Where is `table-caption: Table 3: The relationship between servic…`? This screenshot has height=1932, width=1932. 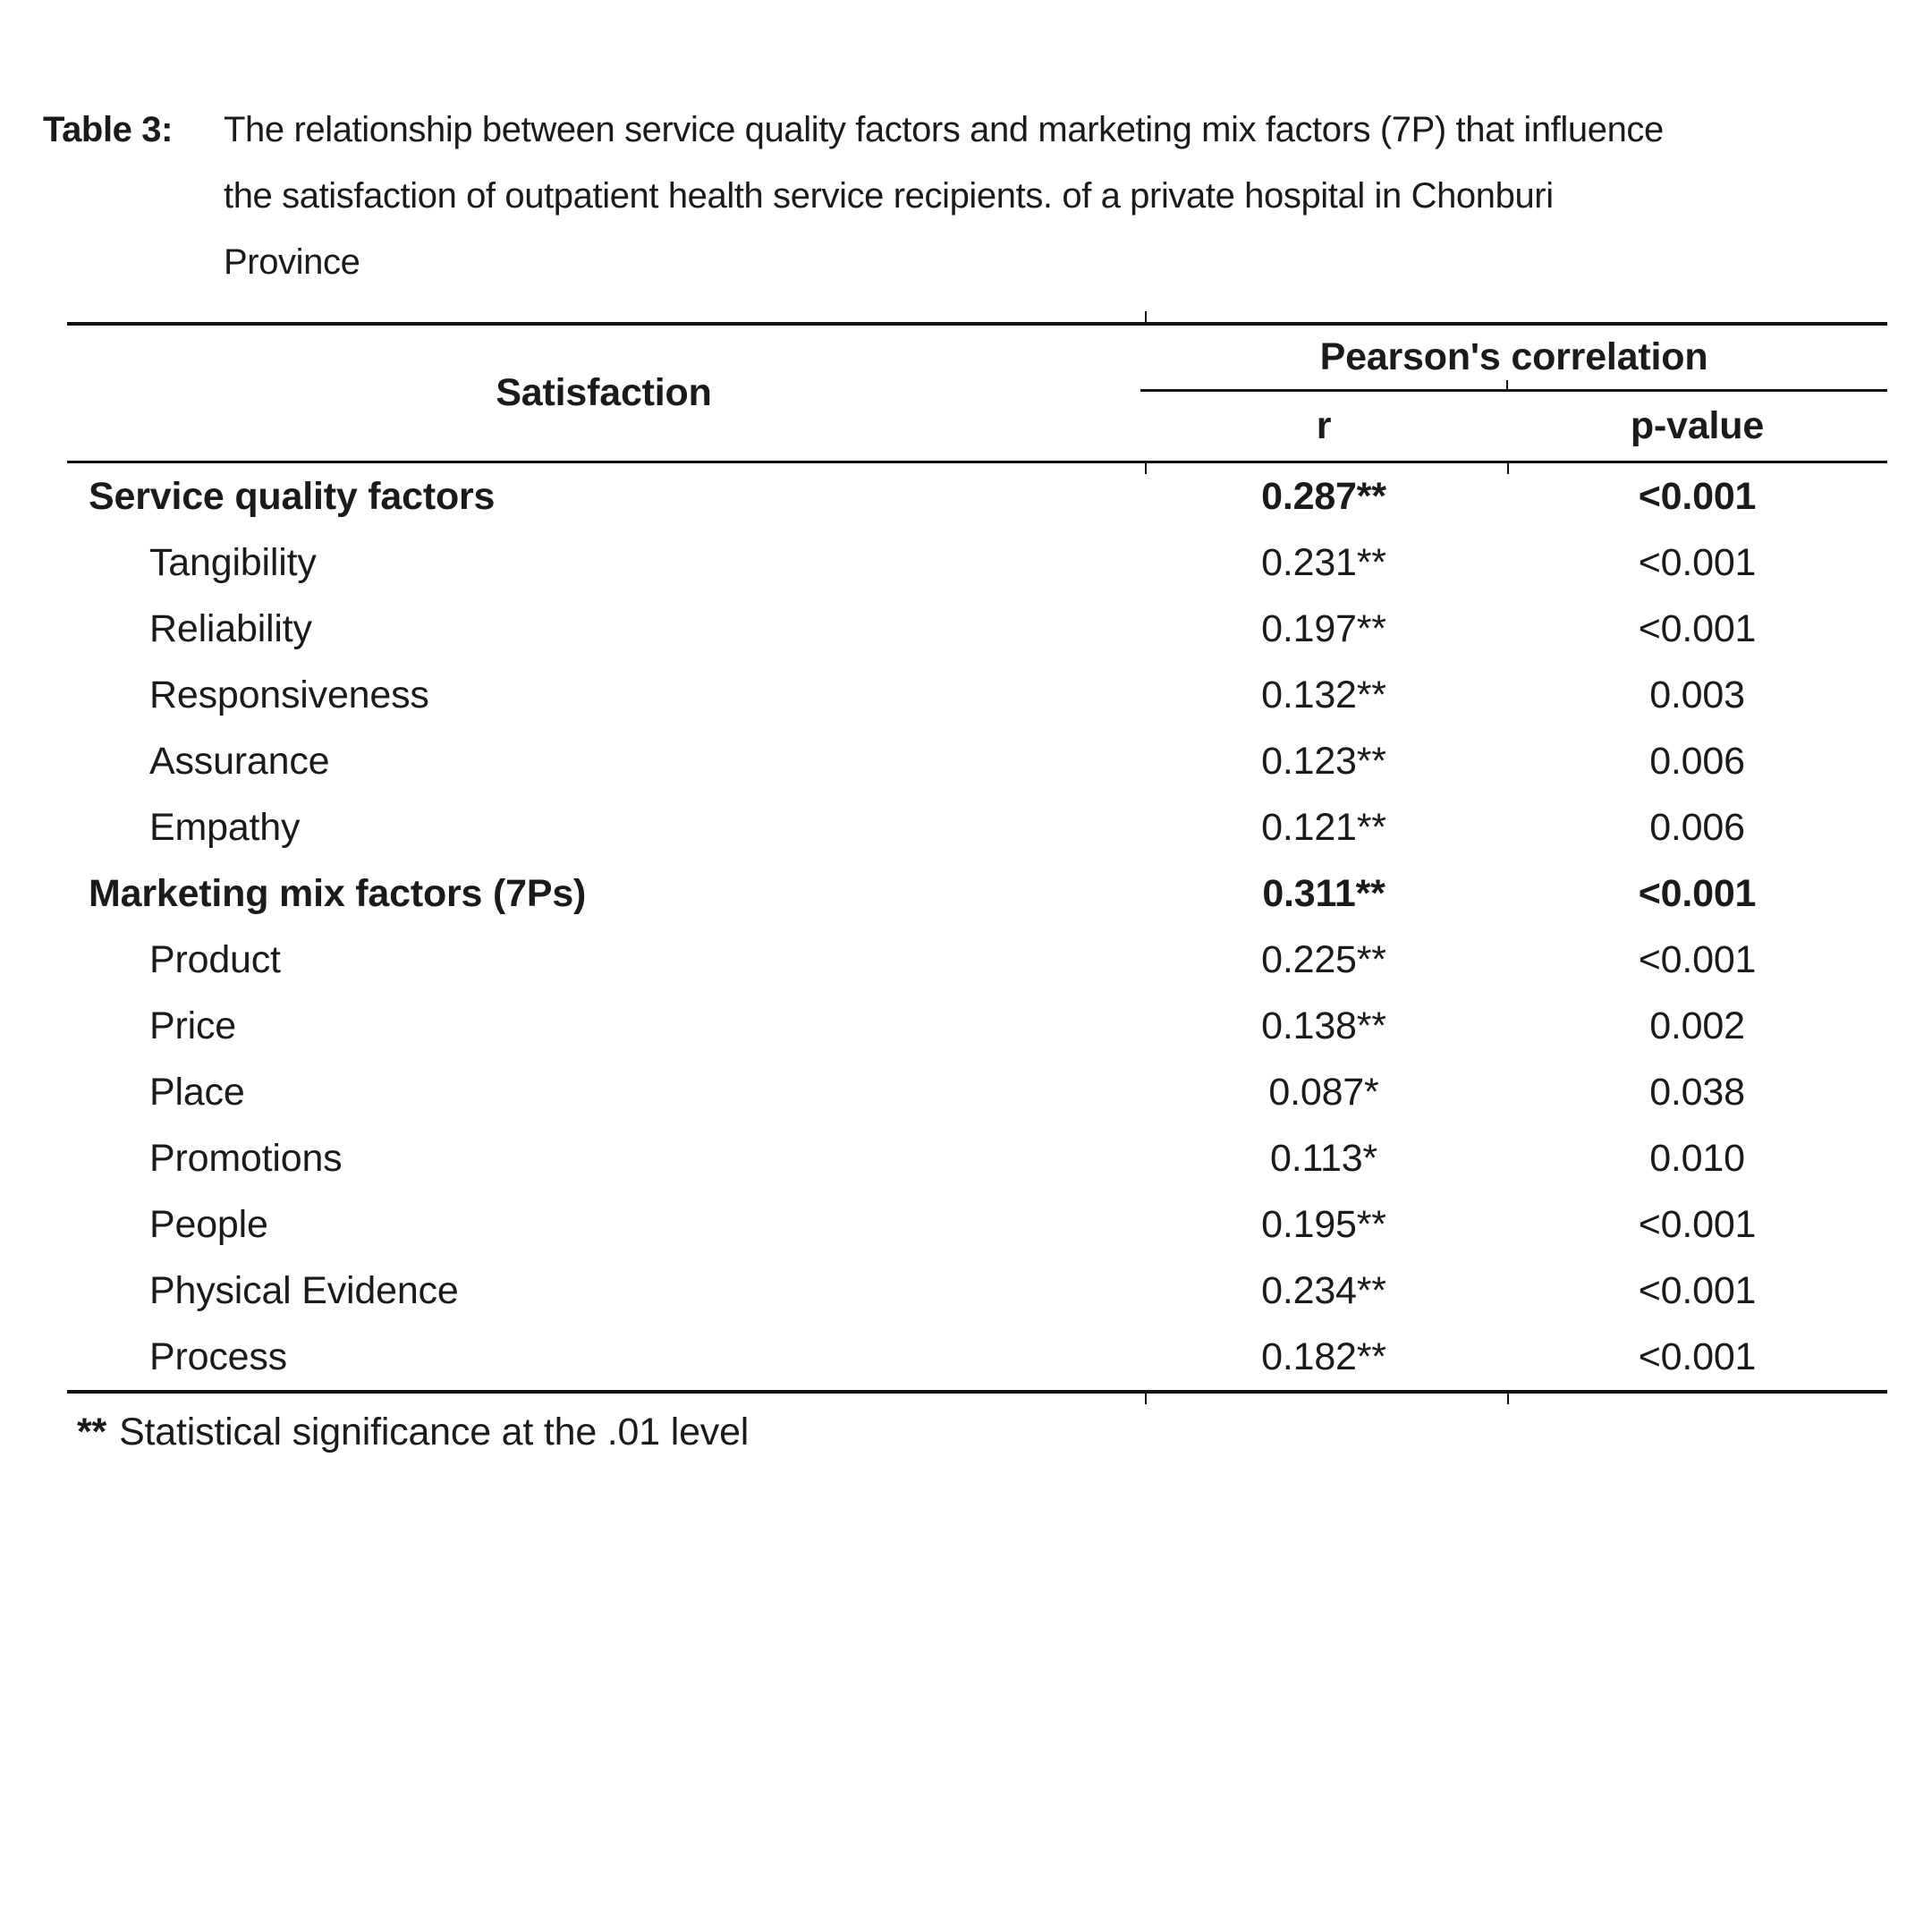
table-caption: Table 3: The relationship between servic… is located at coordinates (853, 196).